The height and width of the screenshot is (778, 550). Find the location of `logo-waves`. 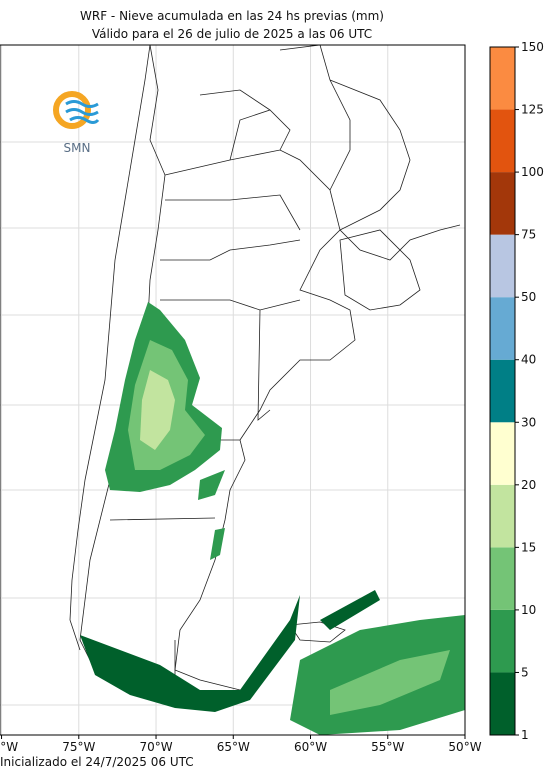

logo-waves is located at coordinates (82, 112).